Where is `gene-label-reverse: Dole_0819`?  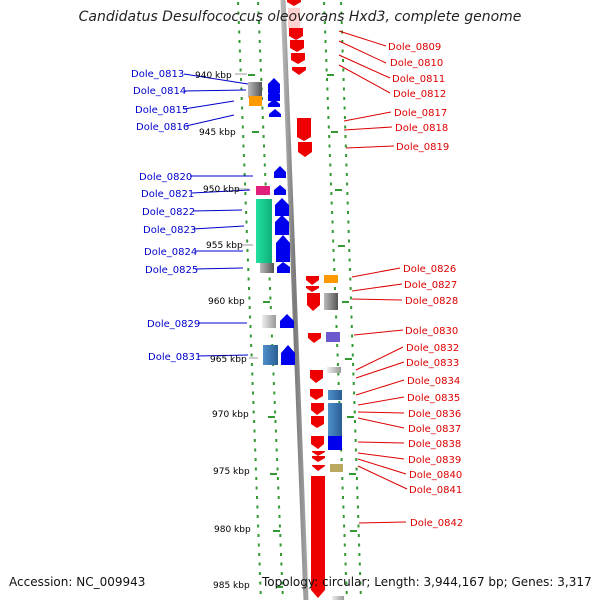
gene-label-reverse: Dole_0819 is located at coordinates (422, 147).